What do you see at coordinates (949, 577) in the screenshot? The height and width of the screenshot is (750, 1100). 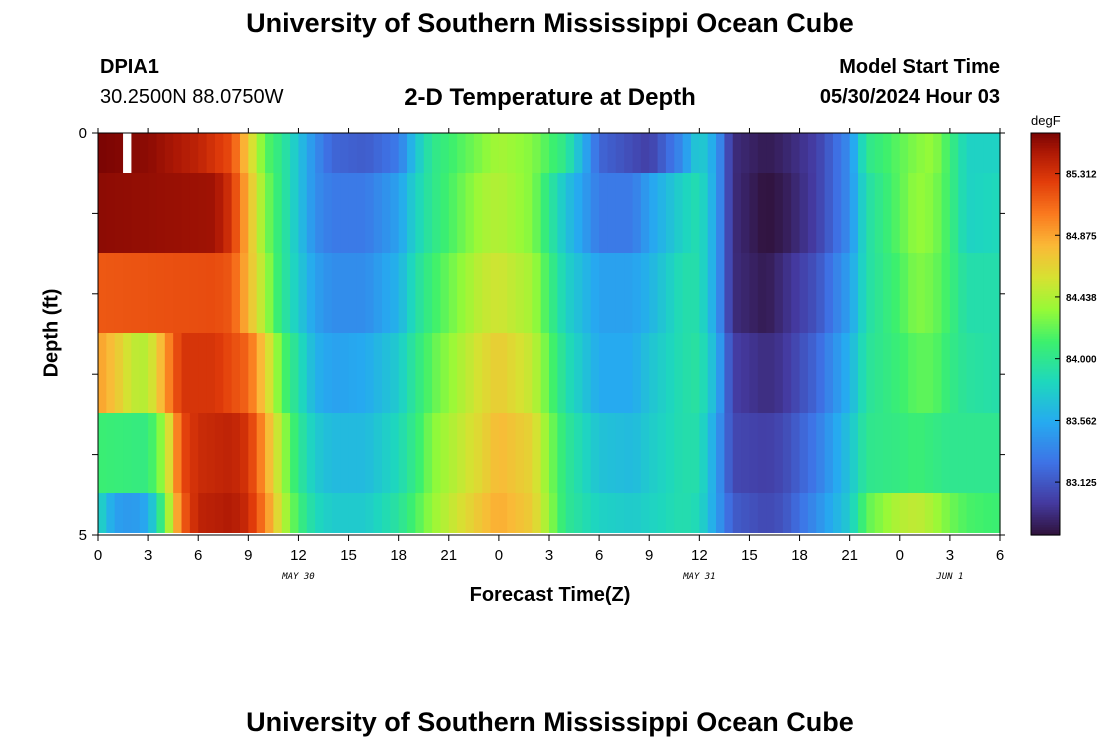 I see `date-label: JUN 1` at bounding box center [949, 577].